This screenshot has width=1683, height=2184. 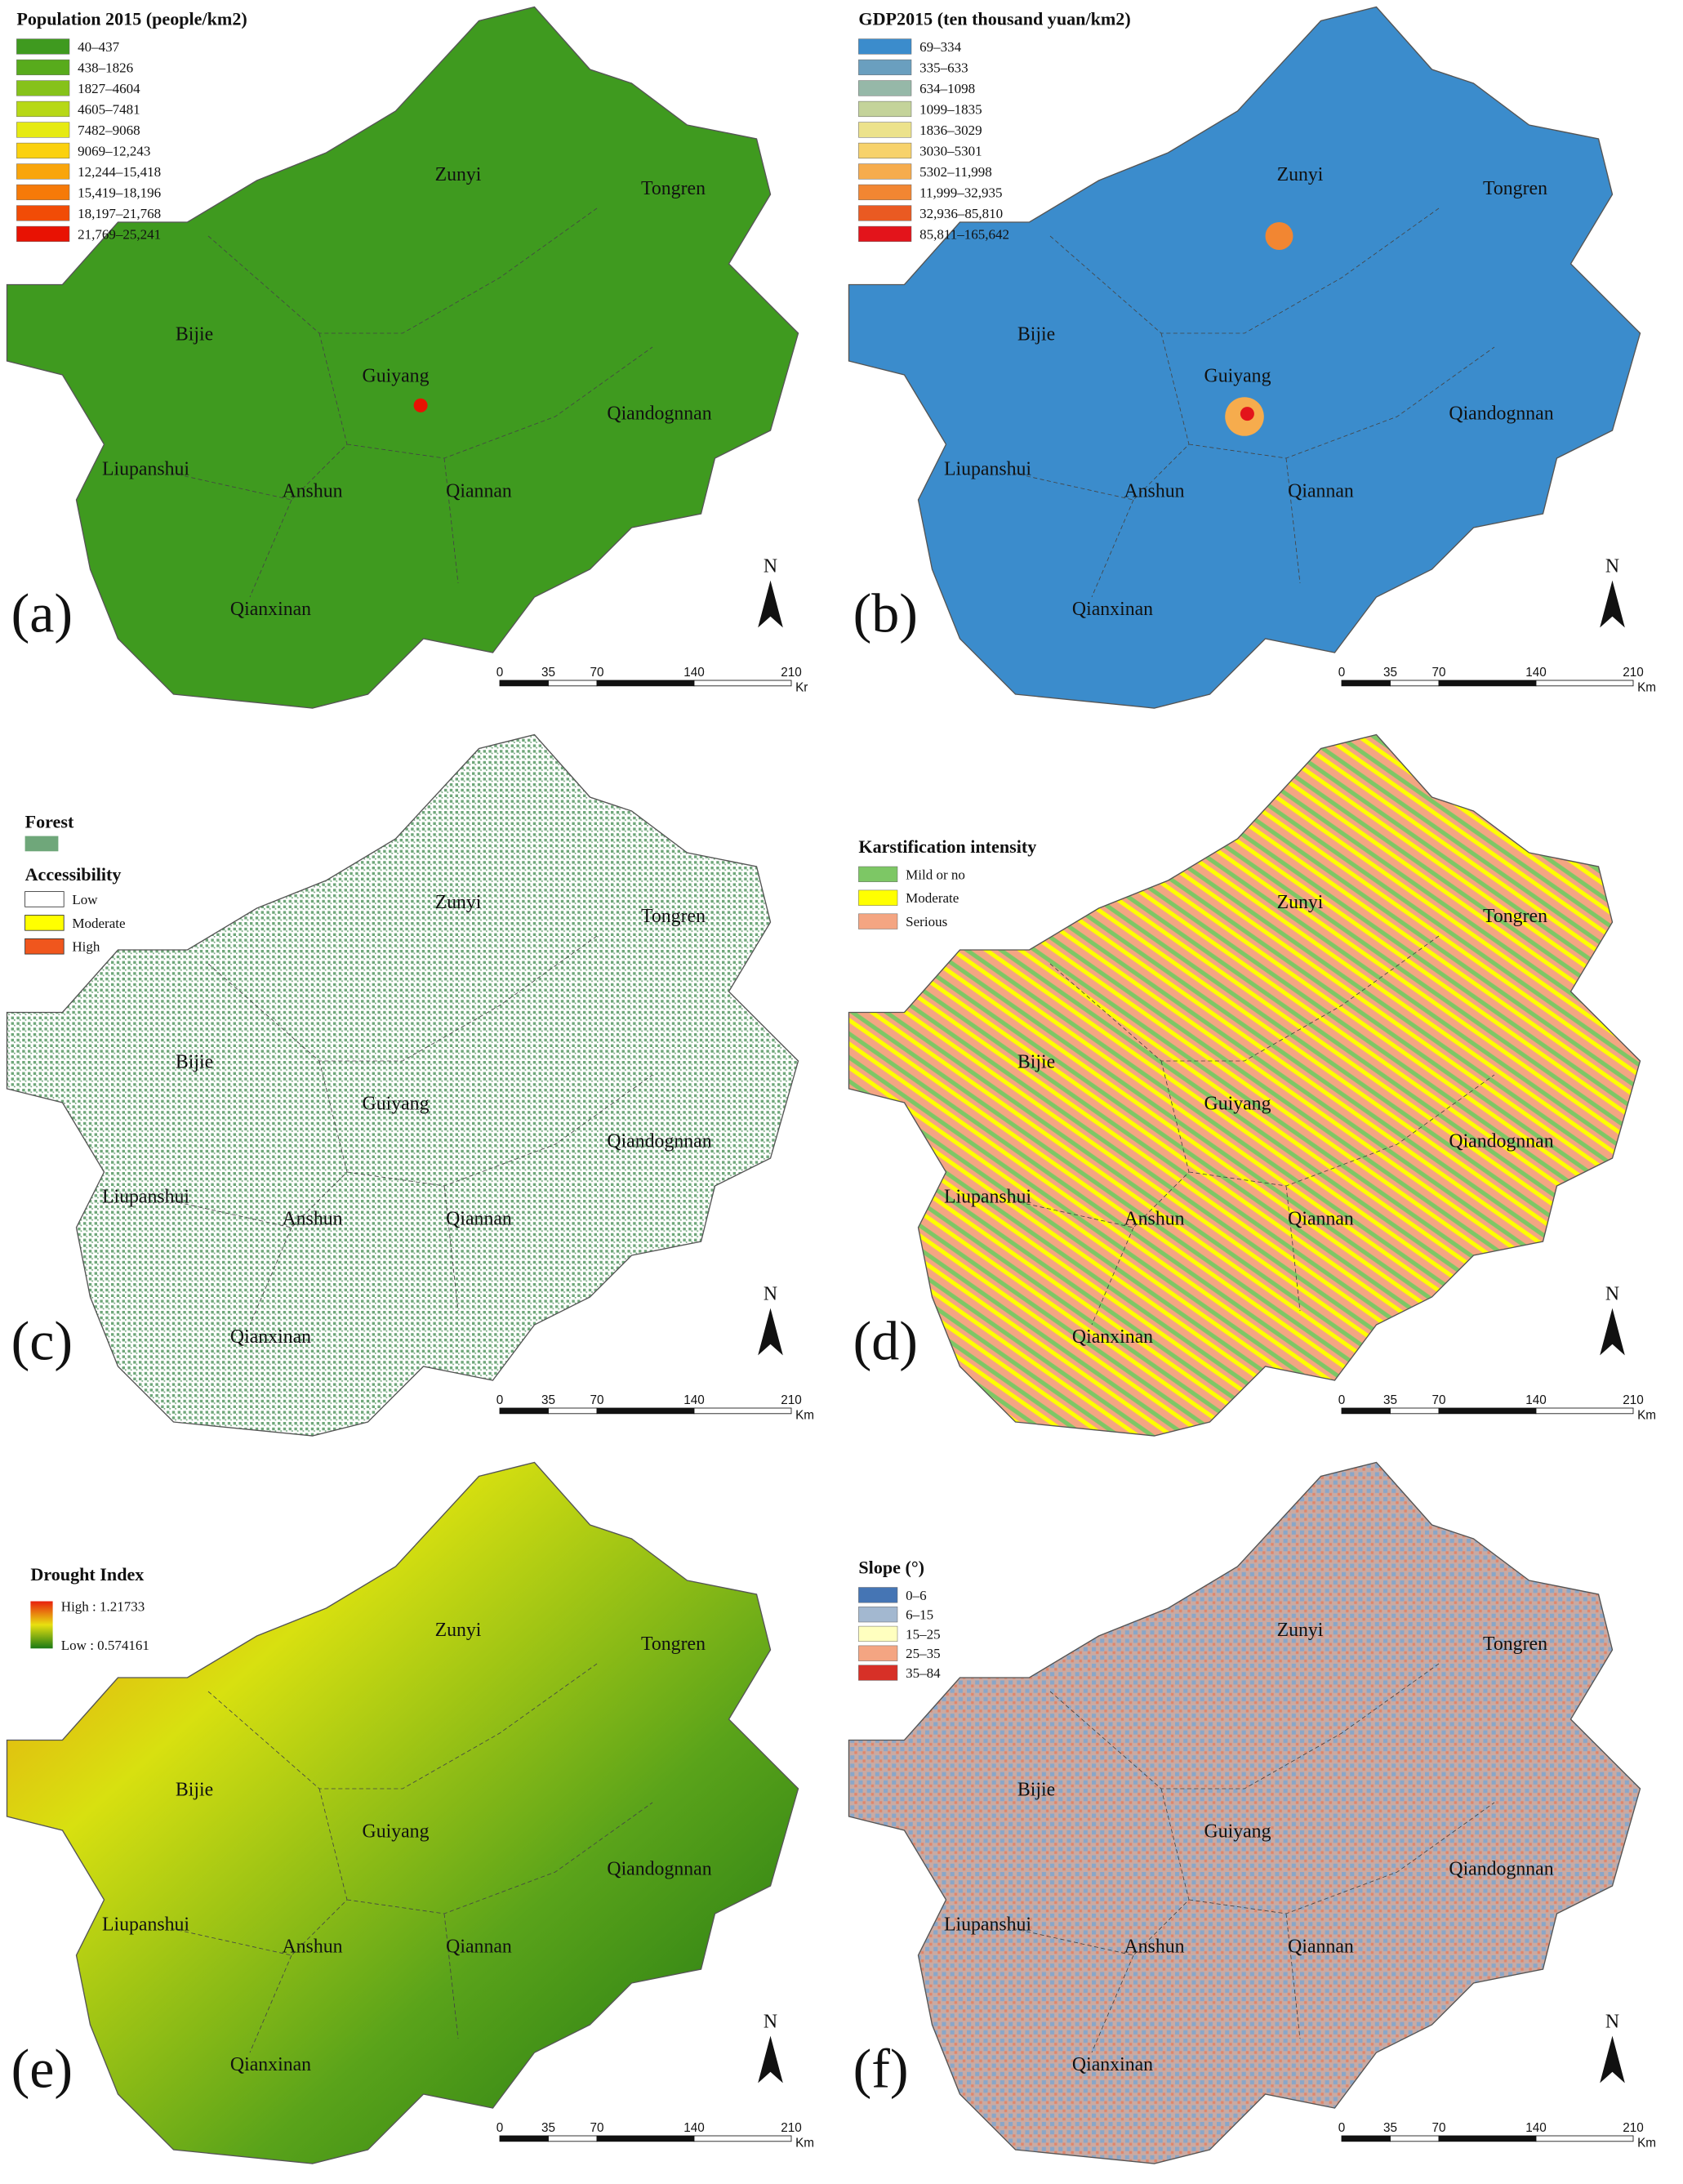 I want to click on legend-label: 85,811–165,642, so click(x=964, y=234).